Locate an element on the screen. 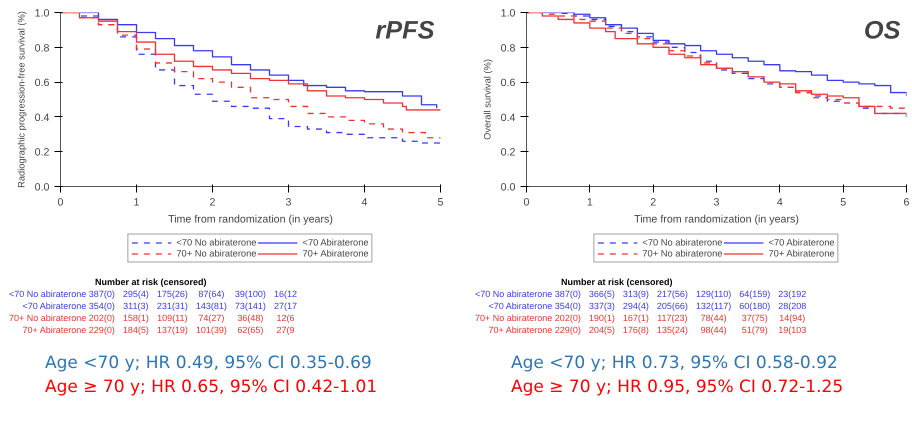  text: 51(79) is located at coordinates (754, 330).